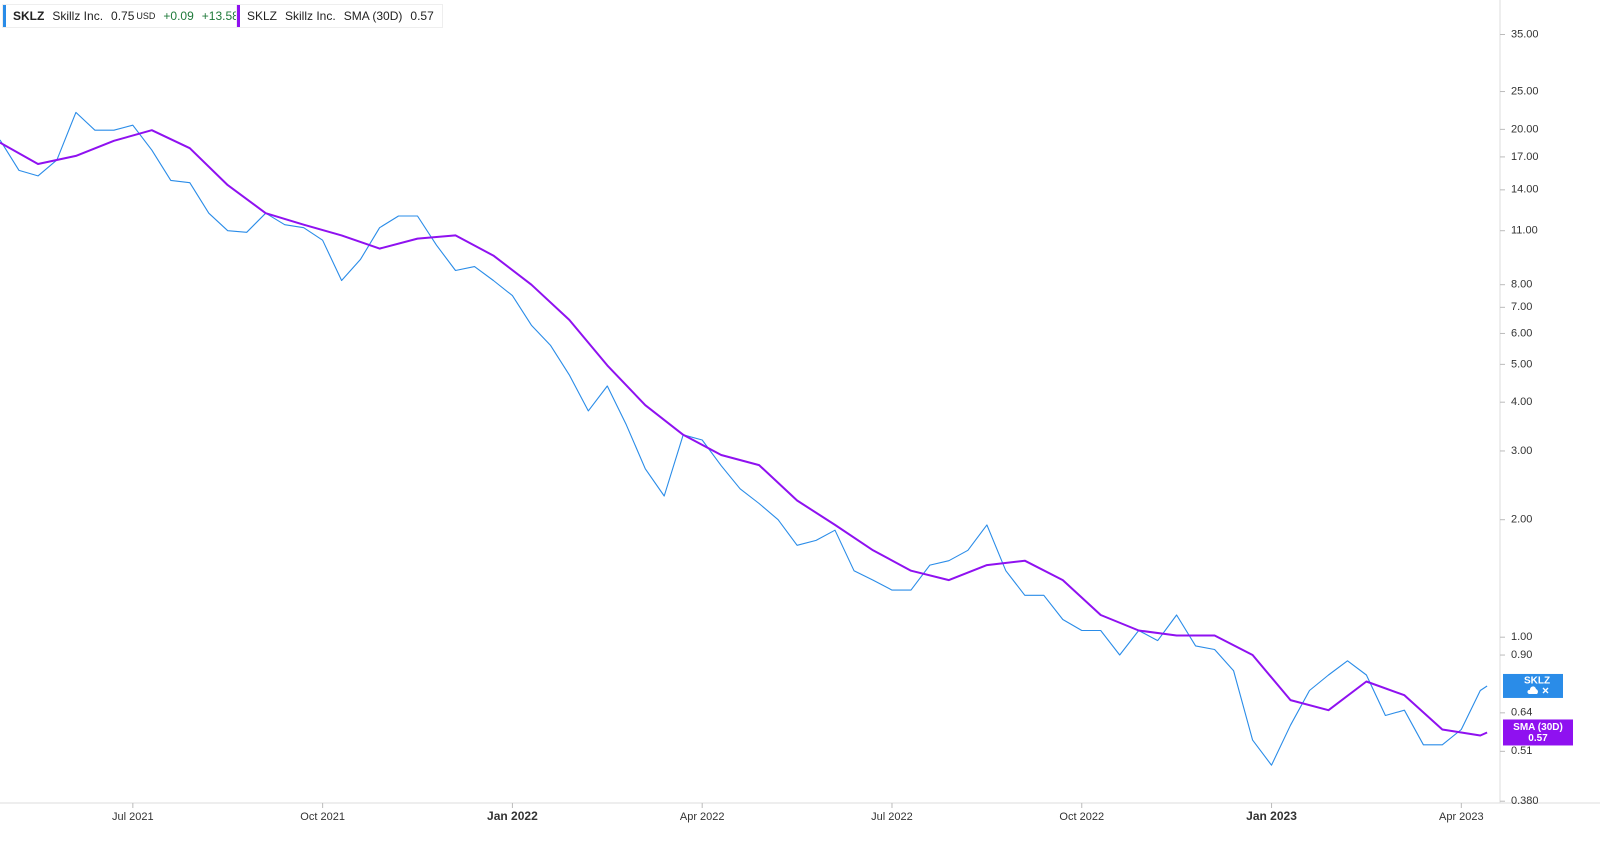 This screenshot has width=1600, height=847. Describe the element at coordinates (1521, 307) in the screenshot. I see `y-tick-label: 7.00` at that location.